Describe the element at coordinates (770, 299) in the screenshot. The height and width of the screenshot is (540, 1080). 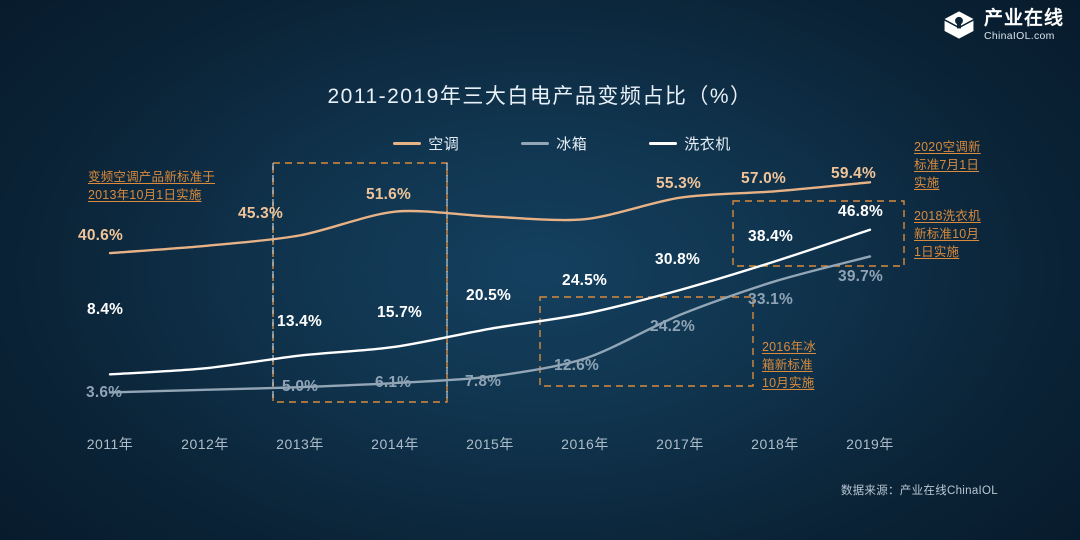
I see `value-label-fridge-2018: 33.1%` at that location.